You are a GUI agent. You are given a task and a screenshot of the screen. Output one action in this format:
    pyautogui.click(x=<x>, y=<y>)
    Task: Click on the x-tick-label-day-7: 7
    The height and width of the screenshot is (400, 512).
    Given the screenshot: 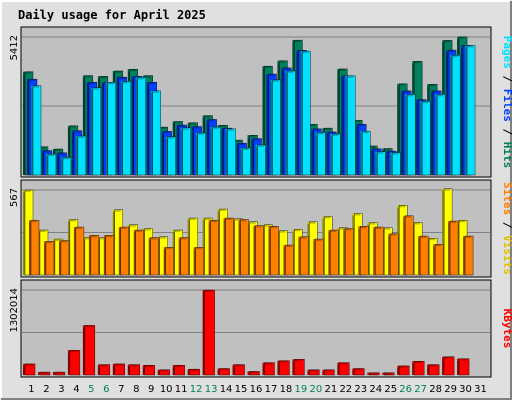 What is the action you would take?
    pyautogui.click(x=121, y=389)
    